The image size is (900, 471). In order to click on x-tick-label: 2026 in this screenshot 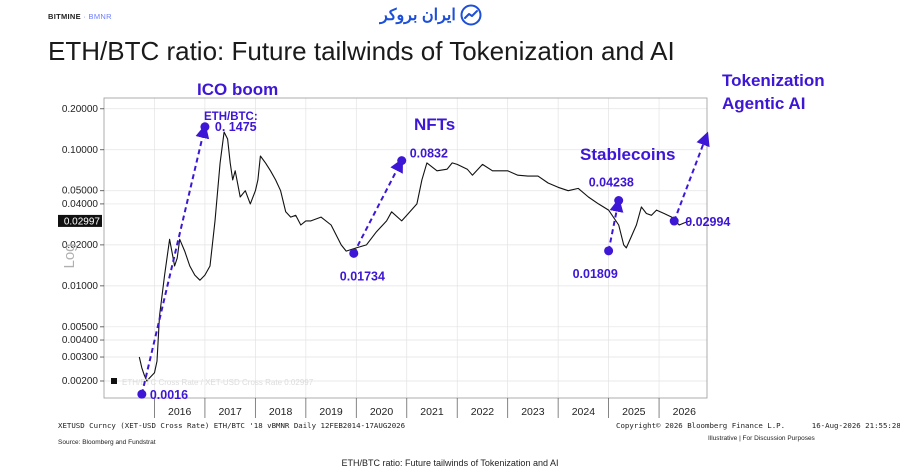, I will do `click(685, 412)`.